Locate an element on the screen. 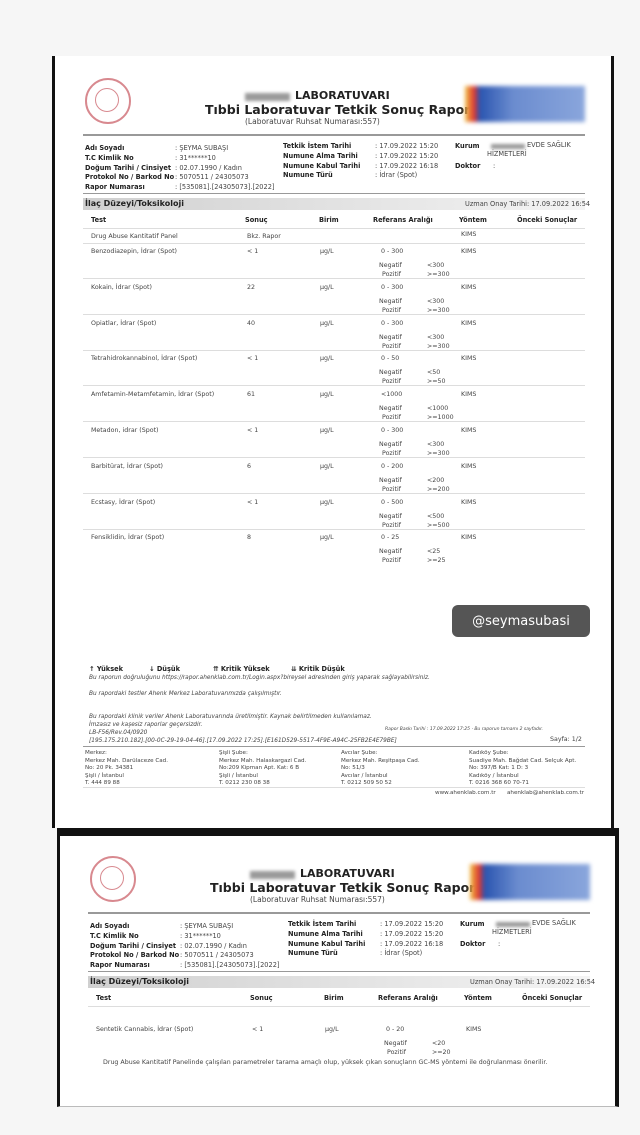 Image resolution: width=640 pixels, height=1135 pixels. branch-address: Şişli / İstanbul is located at coordinates (104, 775).